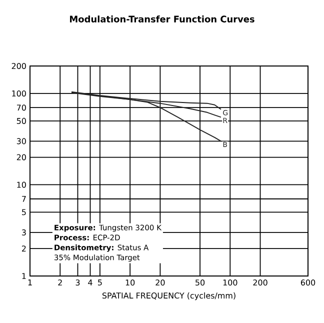 This screenshot has width=324, height=323. I want to click on chart-title: Modulation-Transfer Function Curves, so click(162, 19).